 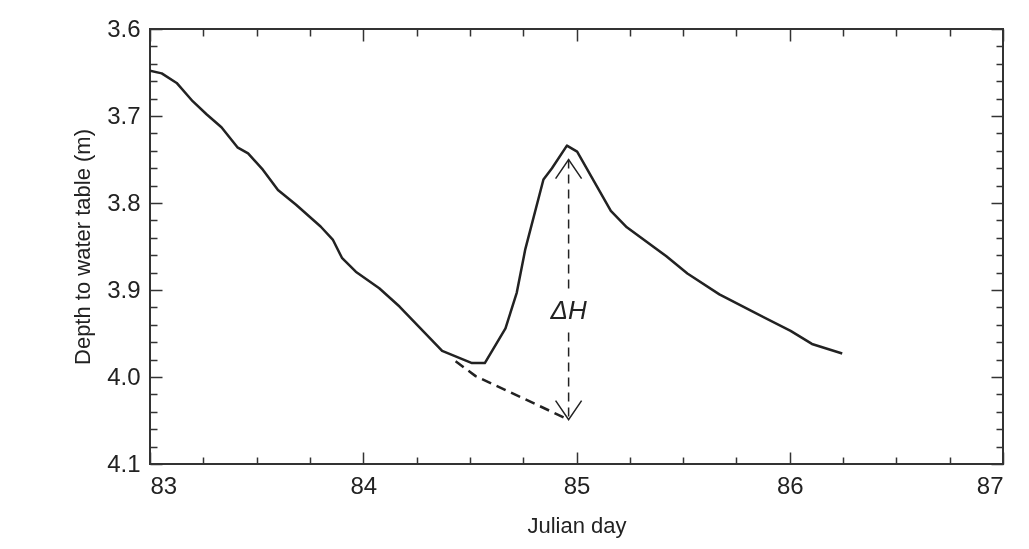 I want to click on y-tick-label: 4.1, so click(x=124, y=463).